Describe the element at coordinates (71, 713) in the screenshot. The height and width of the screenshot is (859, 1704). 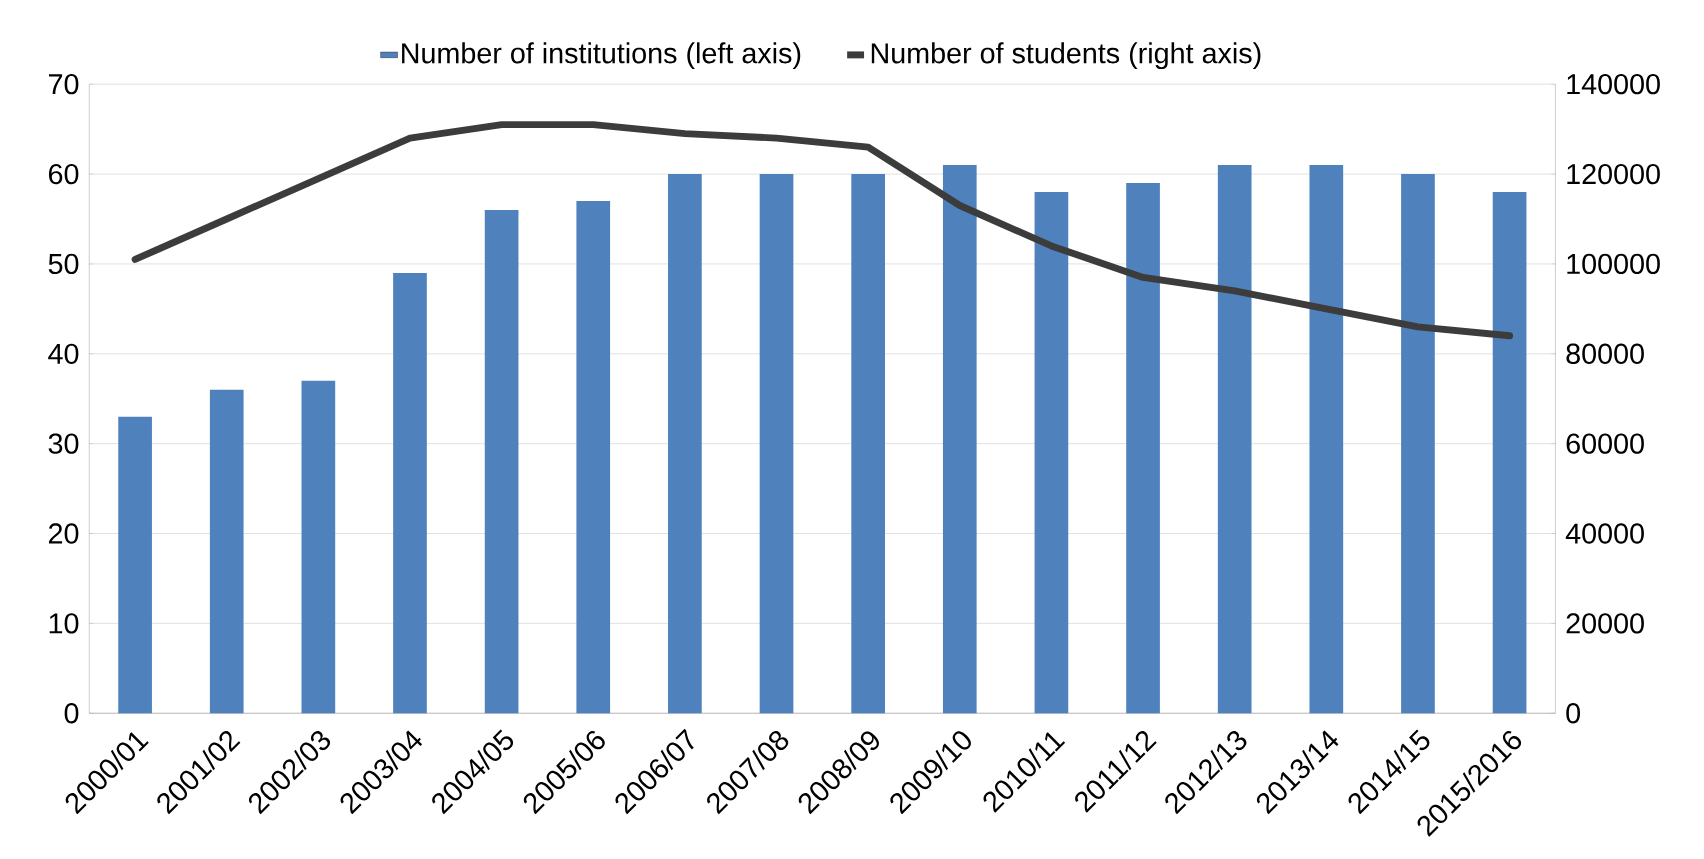
I see `y-tick-label: 0` at that location.